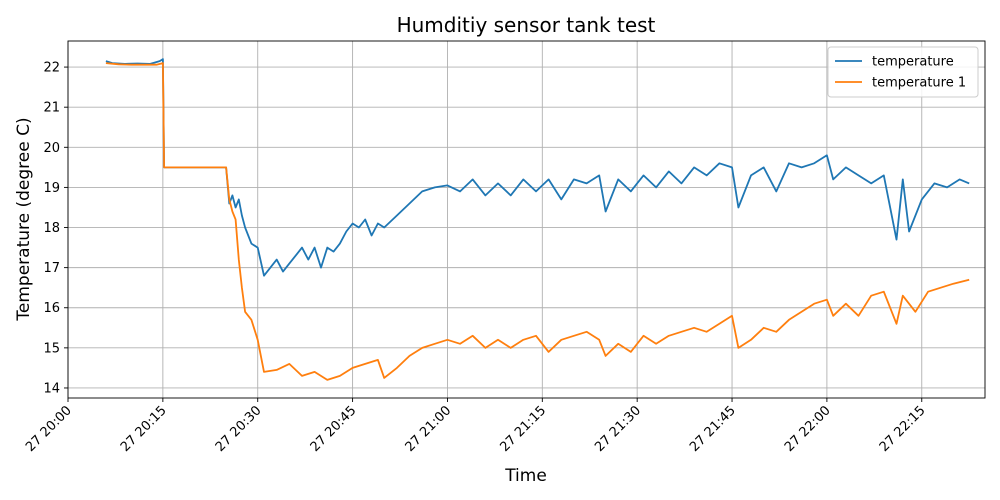 This screenshot has height=500, width=1000. I want to click on y-tick-label: 16, so click(51, 308).